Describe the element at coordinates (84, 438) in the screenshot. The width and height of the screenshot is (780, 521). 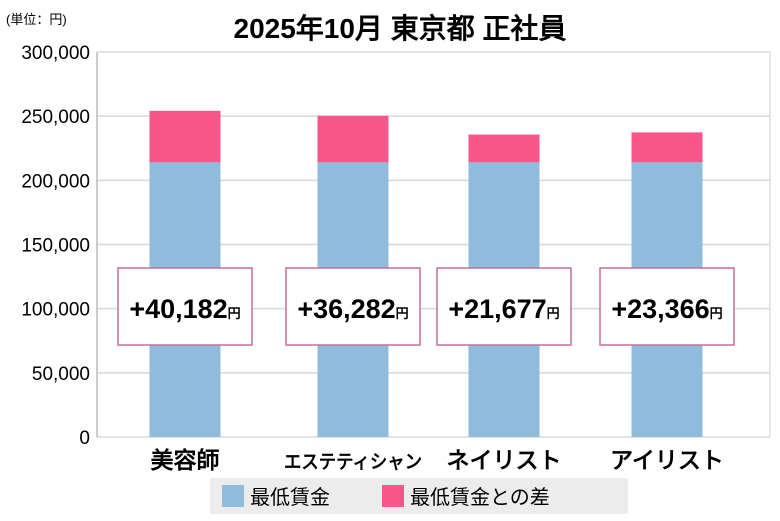
I see `y-tick-label: 0` at that location.